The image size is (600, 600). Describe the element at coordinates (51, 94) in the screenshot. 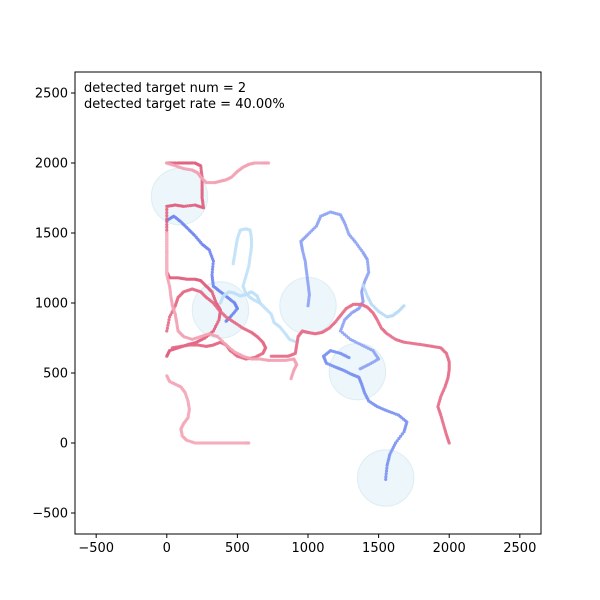

I see `y-tick-label: 2500` at that location.